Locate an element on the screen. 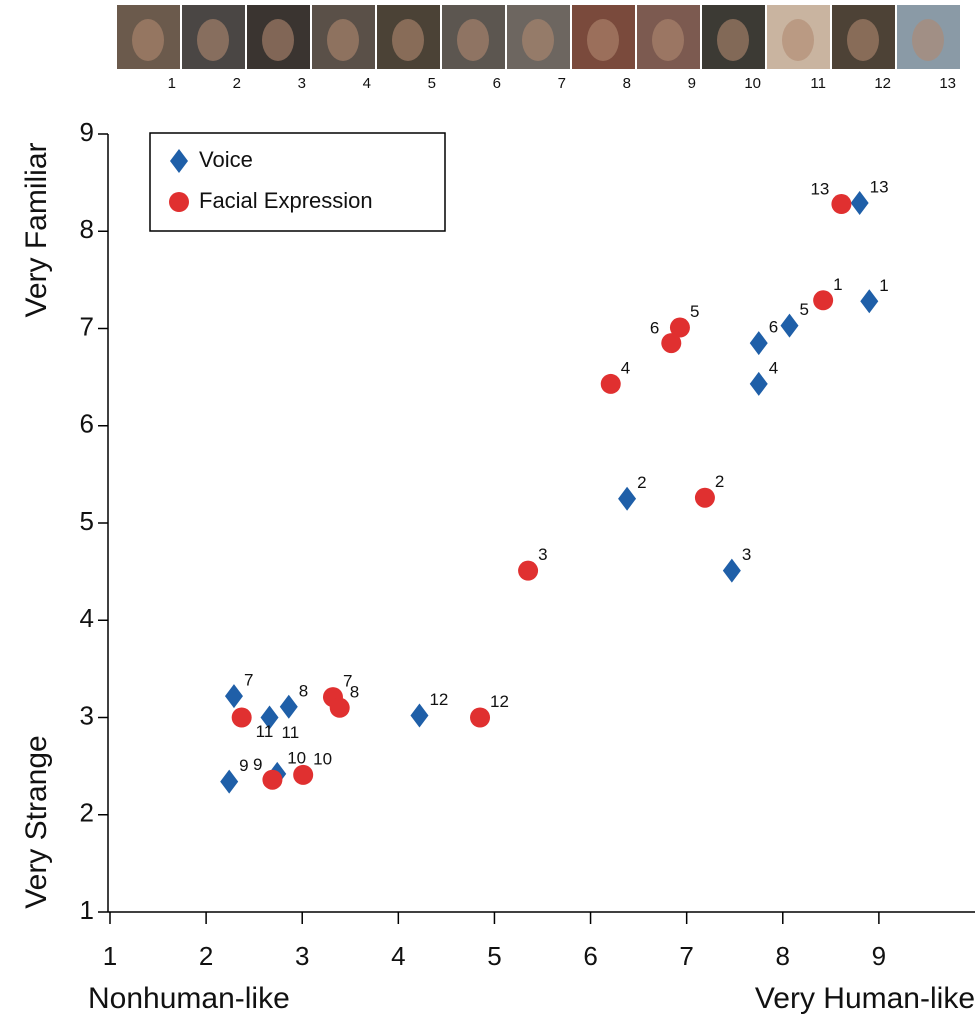  y-tick-label: 4 is located at coordinates (87, 618).